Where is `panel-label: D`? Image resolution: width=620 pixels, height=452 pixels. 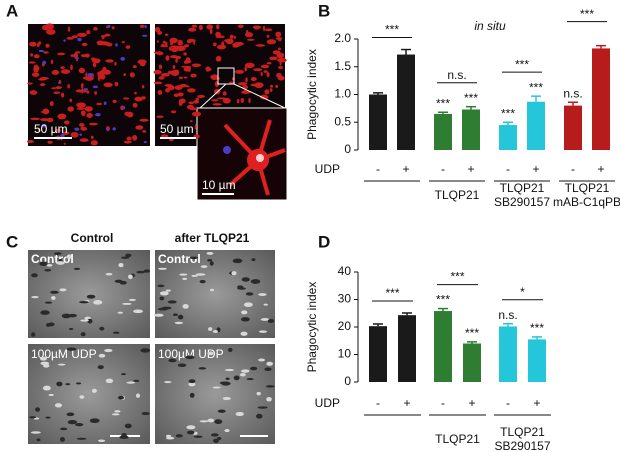
panel-label: D is located at coordinates (324, 241).